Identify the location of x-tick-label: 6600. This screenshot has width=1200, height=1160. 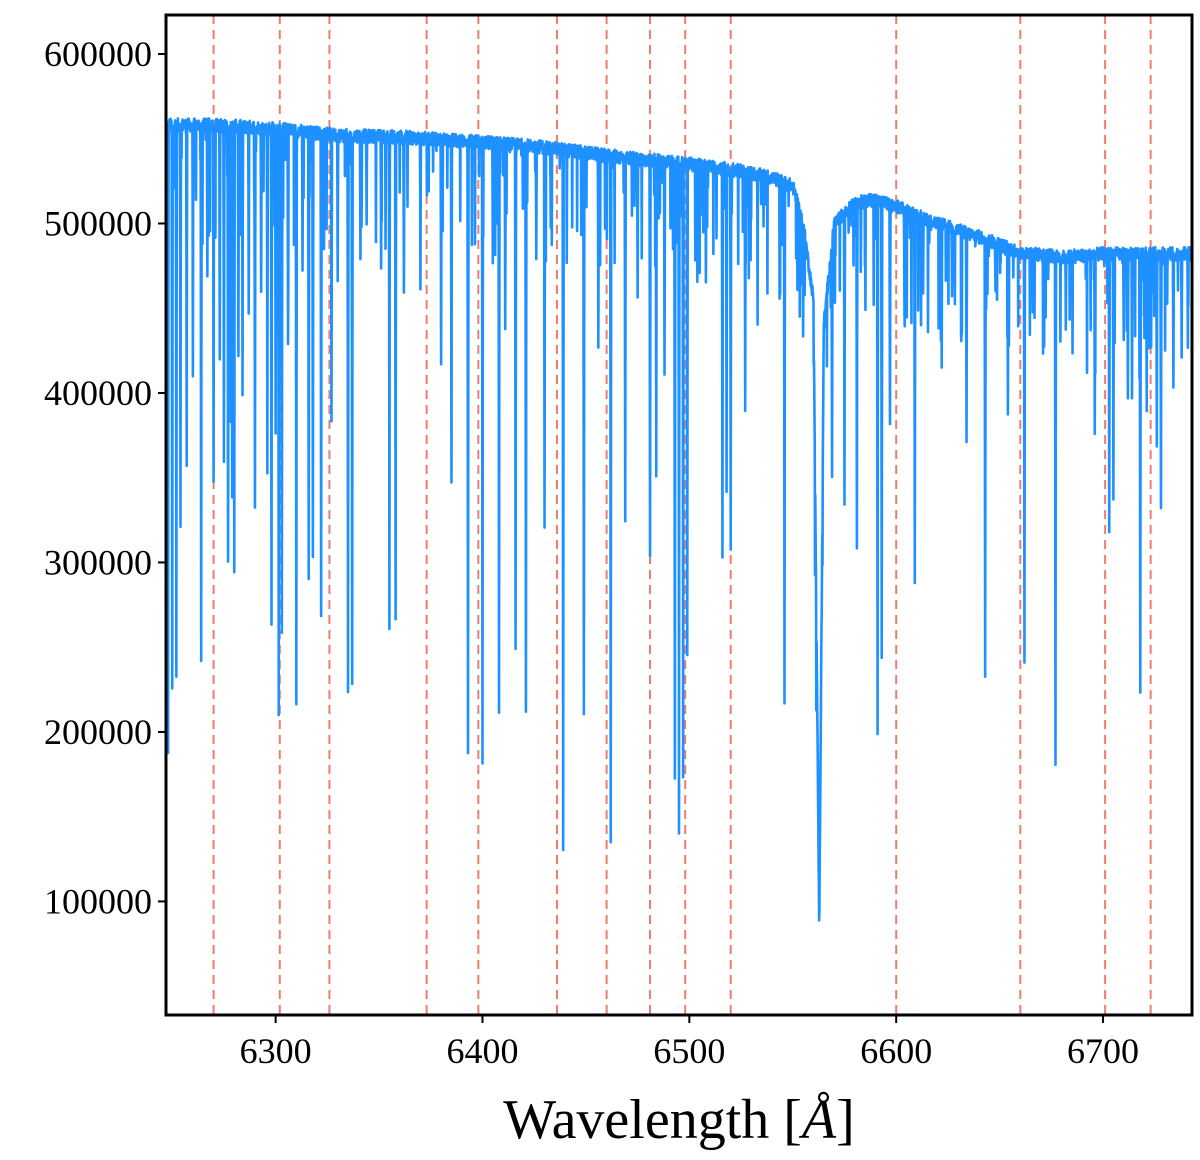
(896, 1051).